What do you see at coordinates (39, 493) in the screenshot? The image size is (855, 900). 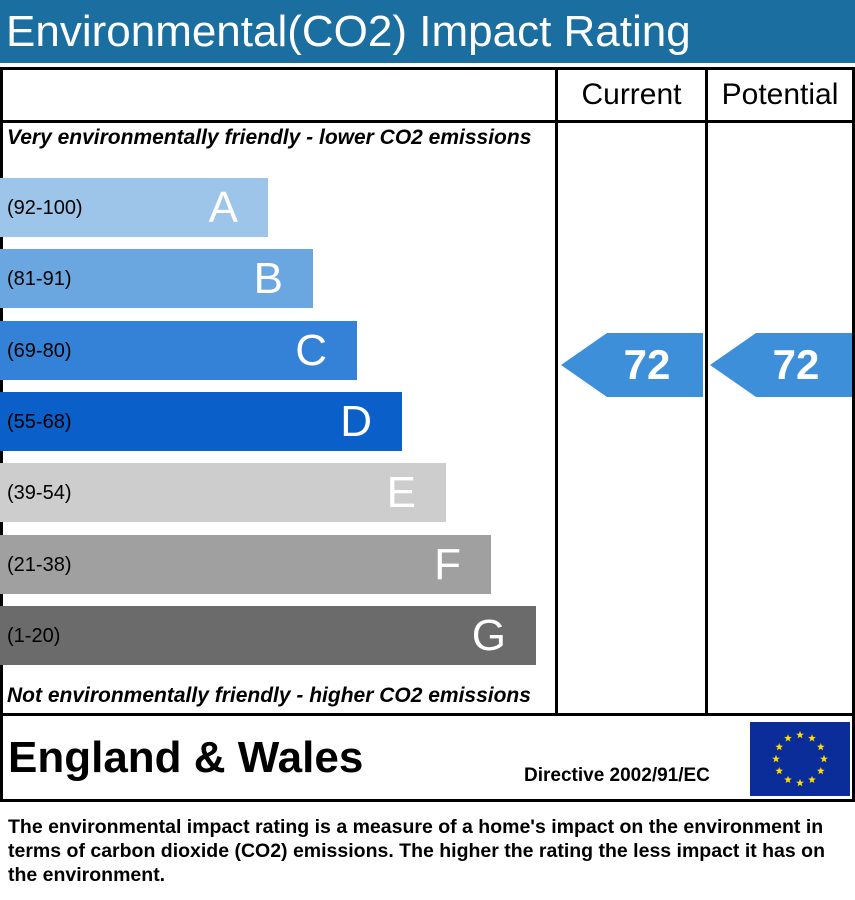 I see `band-range-label: (39-54)` at bounding box center [39, 493].